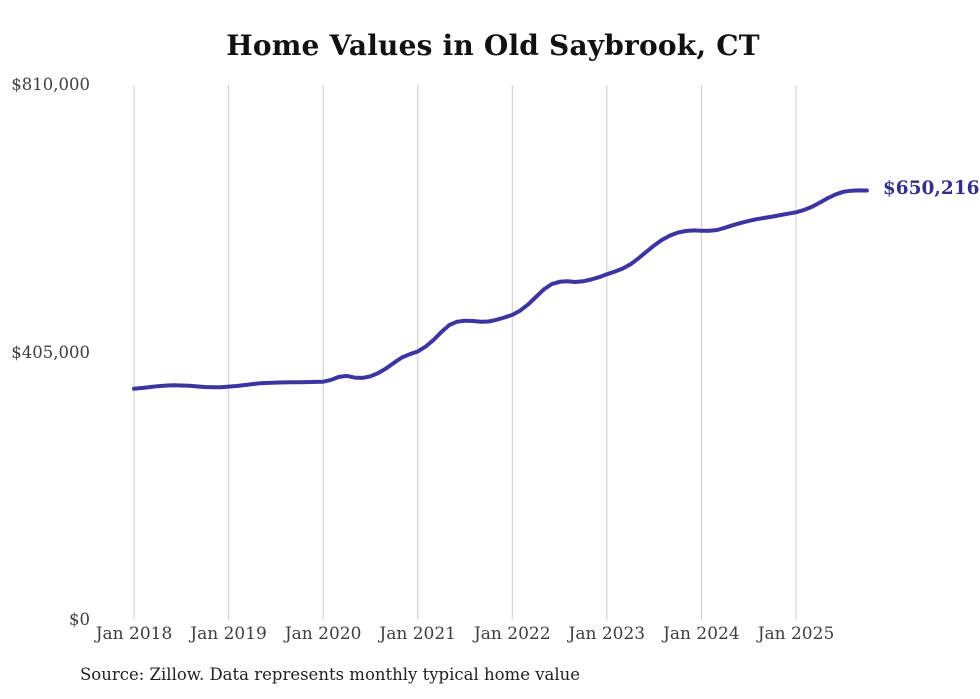  What do you see at coordinates (512, 634) in the screenshot?
I see `x-tick-label: Jan 2022` at bounding box center [512, 634].